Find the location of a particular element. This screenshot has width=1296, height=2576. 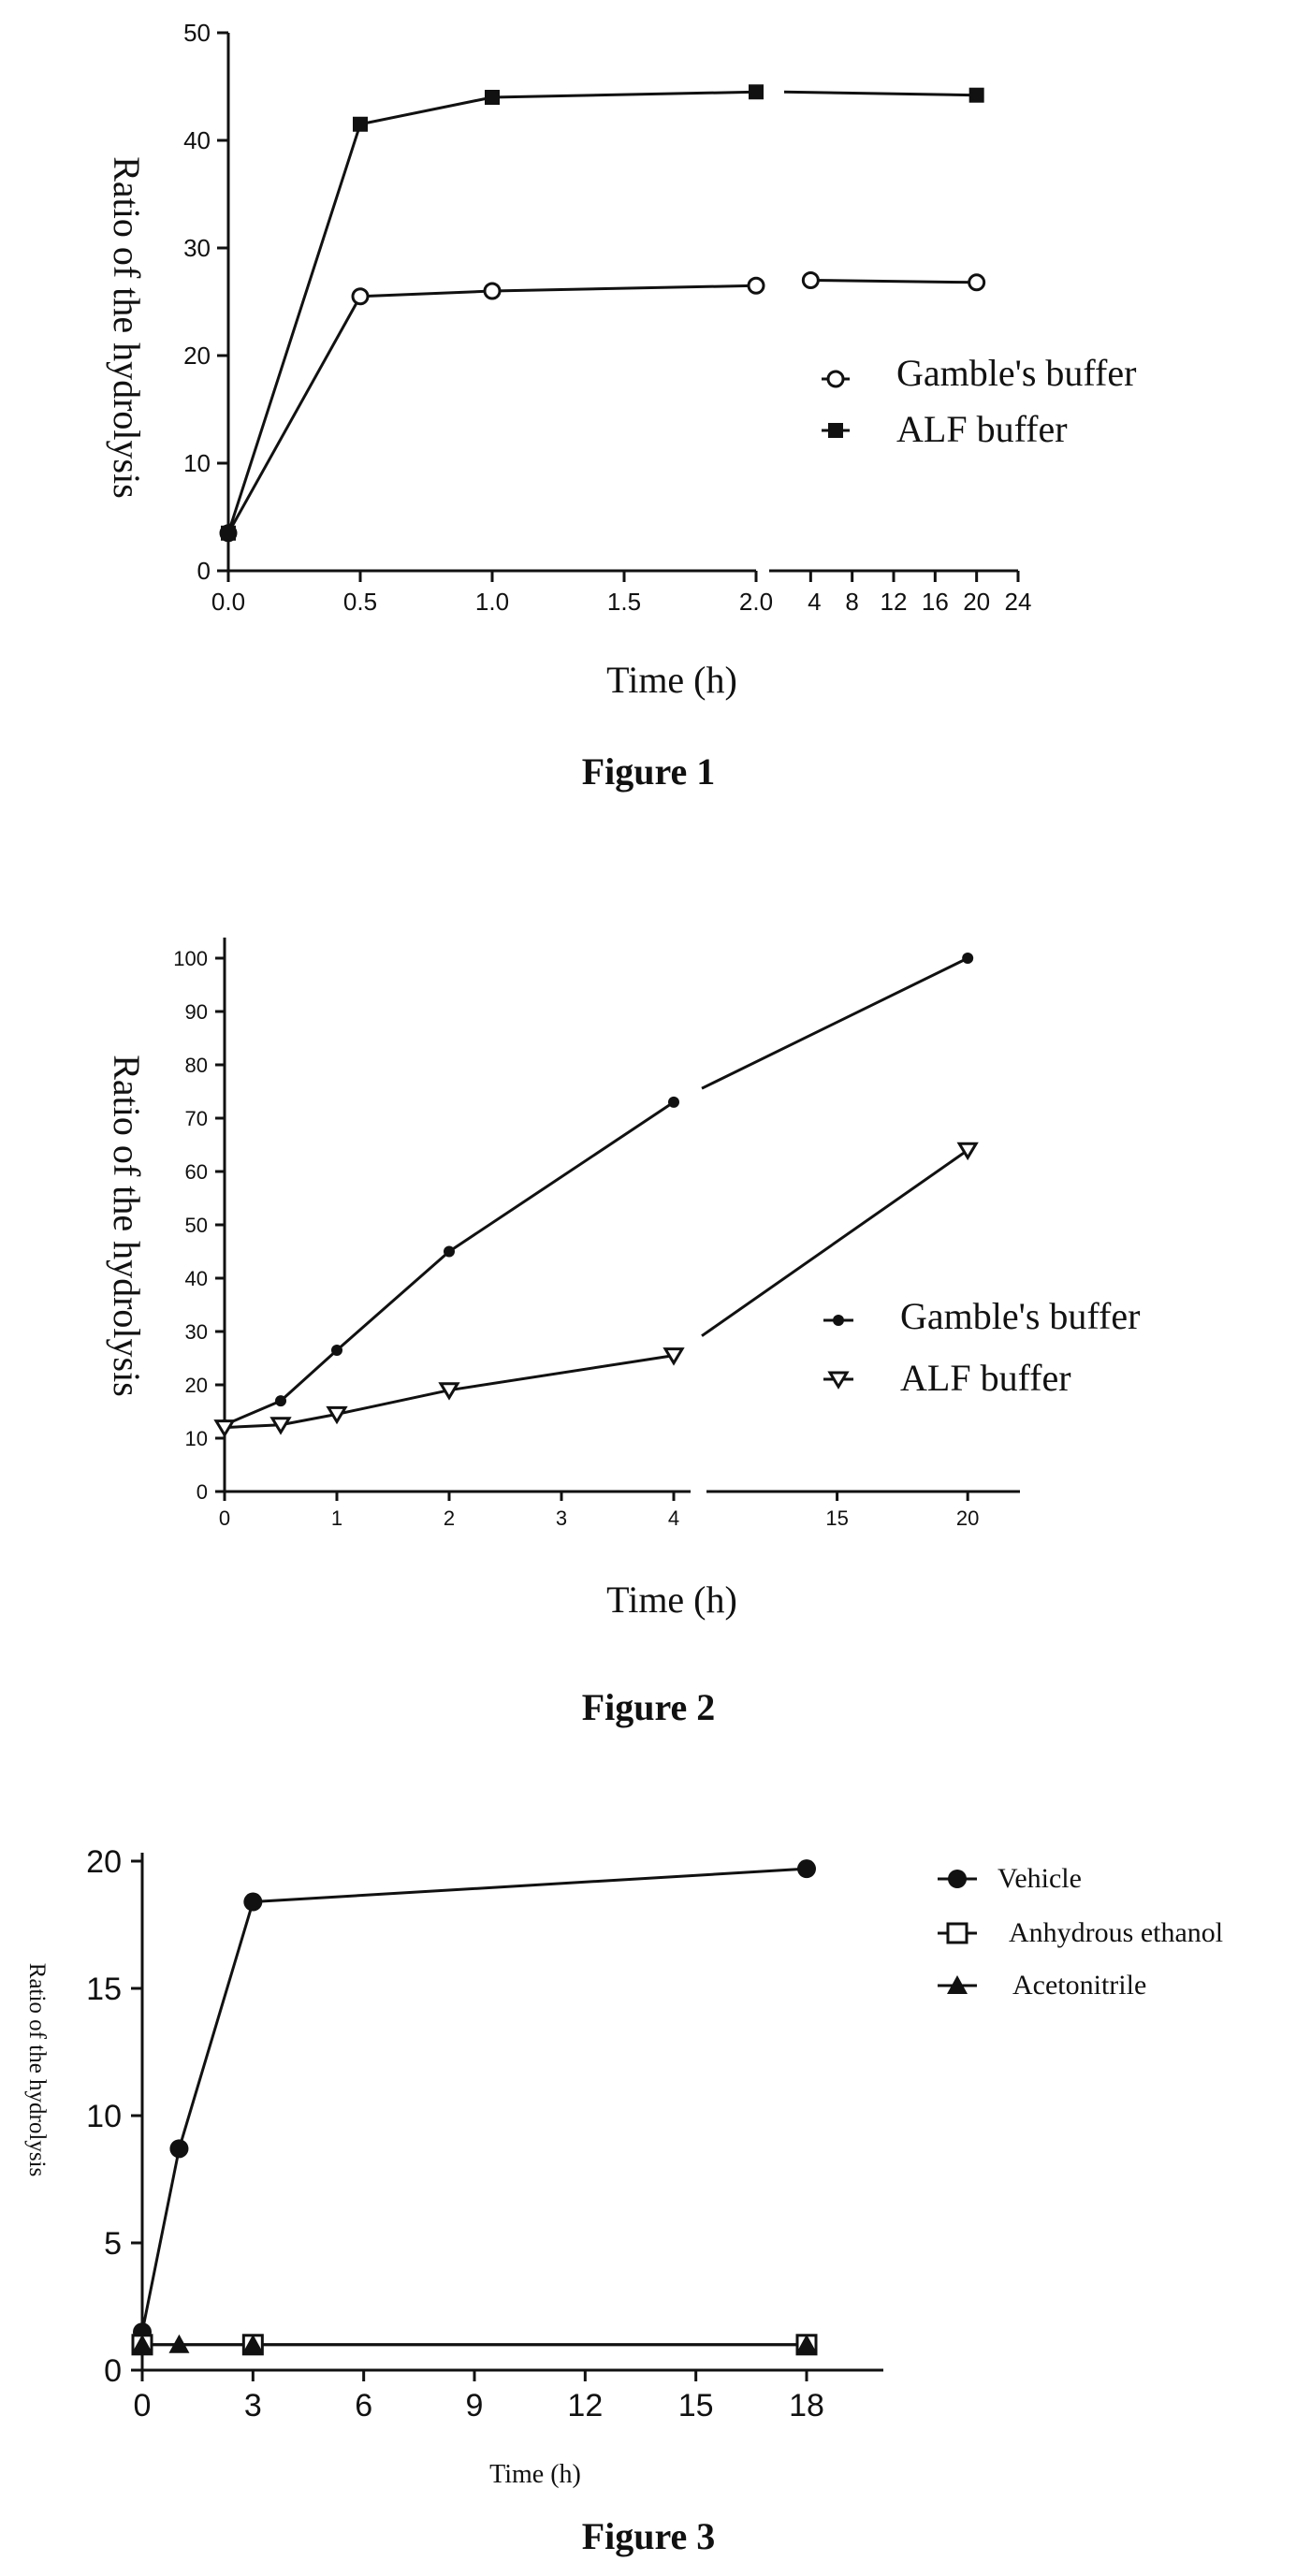

fig2-y-tick-label: 90 is located at coordinates (196, 1012).